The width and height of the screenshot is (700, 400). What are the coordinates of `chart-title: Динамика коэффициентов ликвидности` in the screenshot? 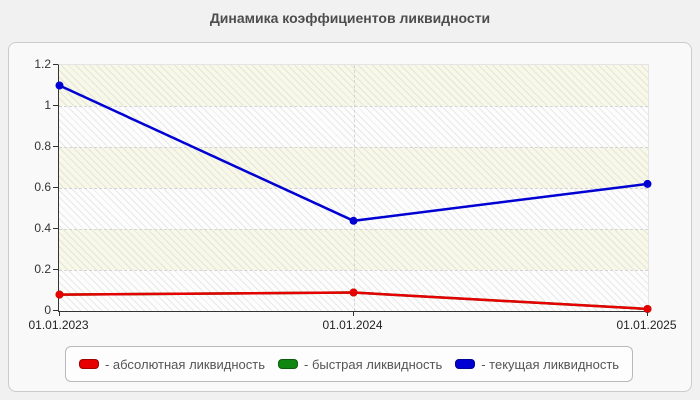 It's located at (350, 18).